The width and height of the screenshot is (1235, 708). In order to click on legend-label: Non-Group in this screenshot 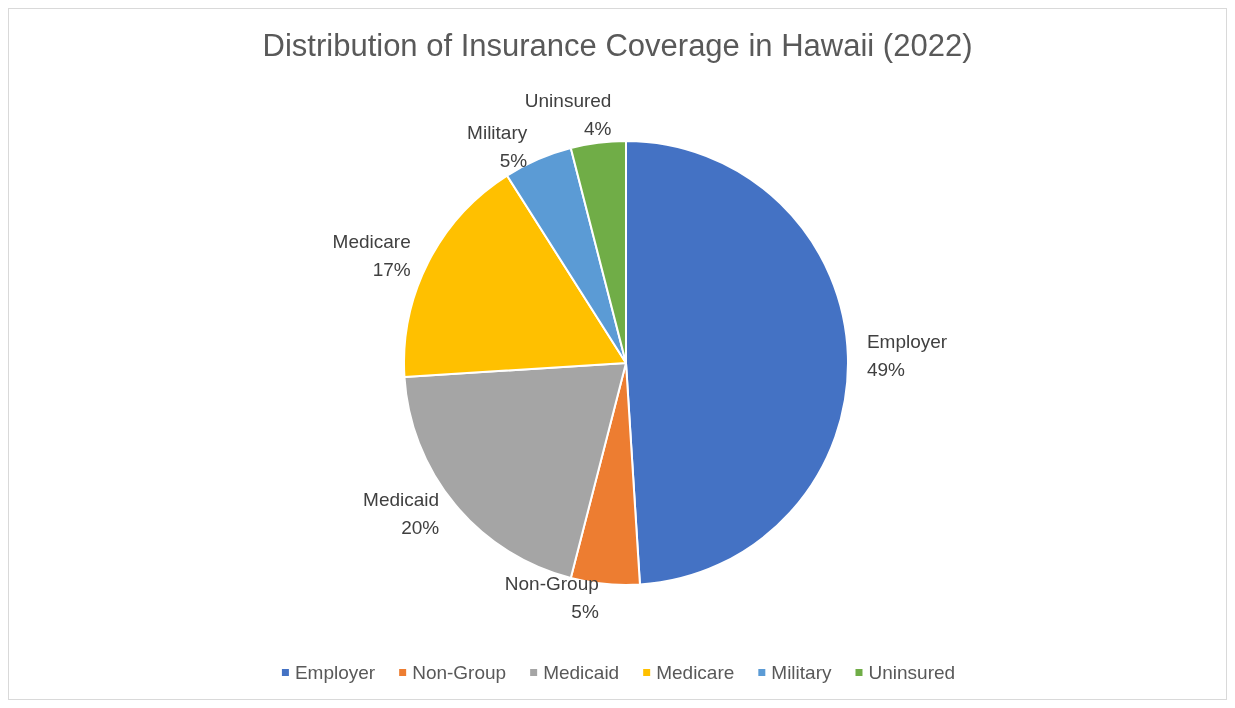, I will do `click(459, 672)`.